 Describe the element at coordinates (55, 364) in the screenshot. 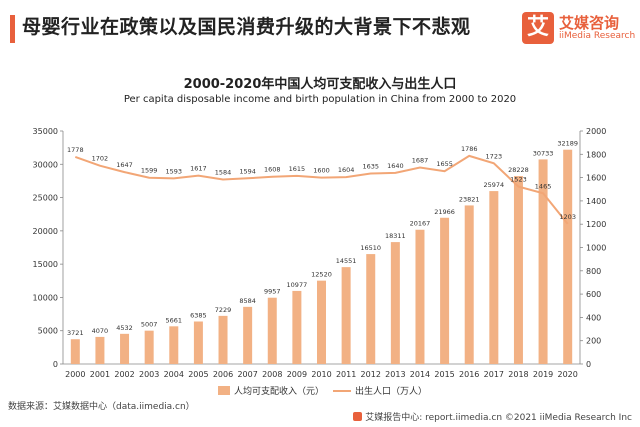

I see `y-left-tick-label: 0` at that location.